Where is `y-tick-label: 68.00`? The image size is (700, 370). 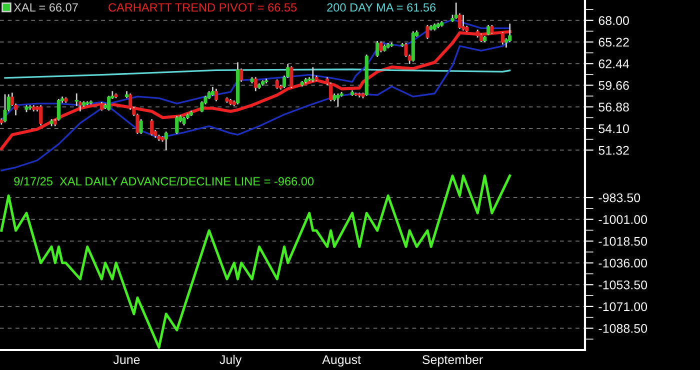 y-tick-label: 68.00 is located at coordinates (613, 21).